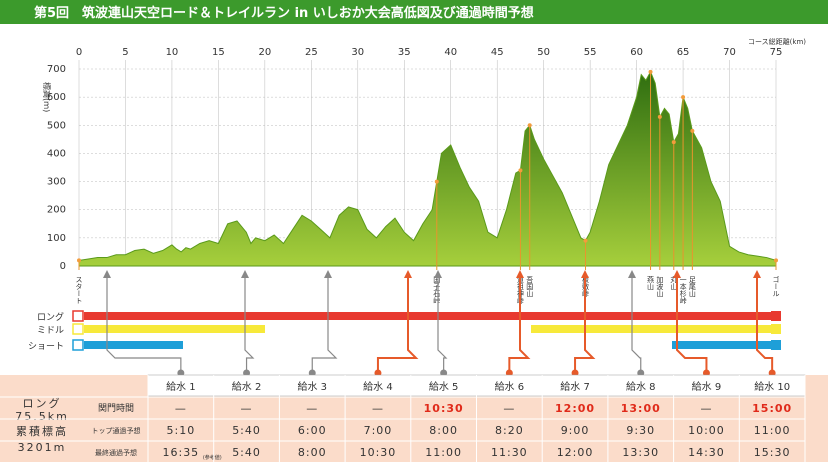 The width and height of the screenshot is (828, 466). Describe the element at coordinates (575, 430) in the screenshot. I see `cell: 9:00` at that location.